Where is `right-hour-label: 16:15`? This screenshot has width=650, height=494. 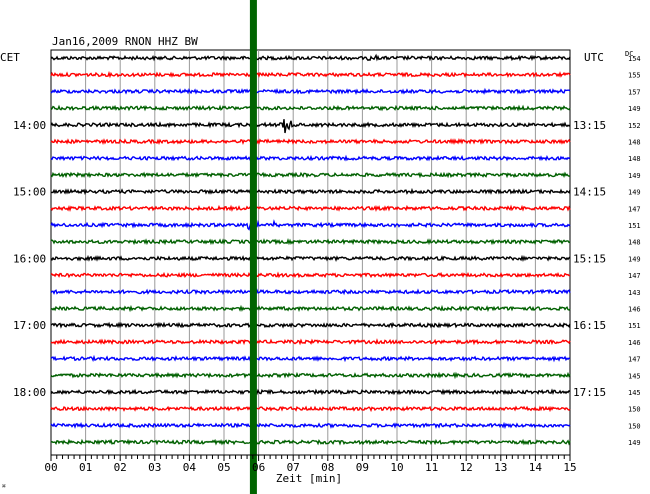 right-hour-label: 16:15 is located at coordinates (589, 325).